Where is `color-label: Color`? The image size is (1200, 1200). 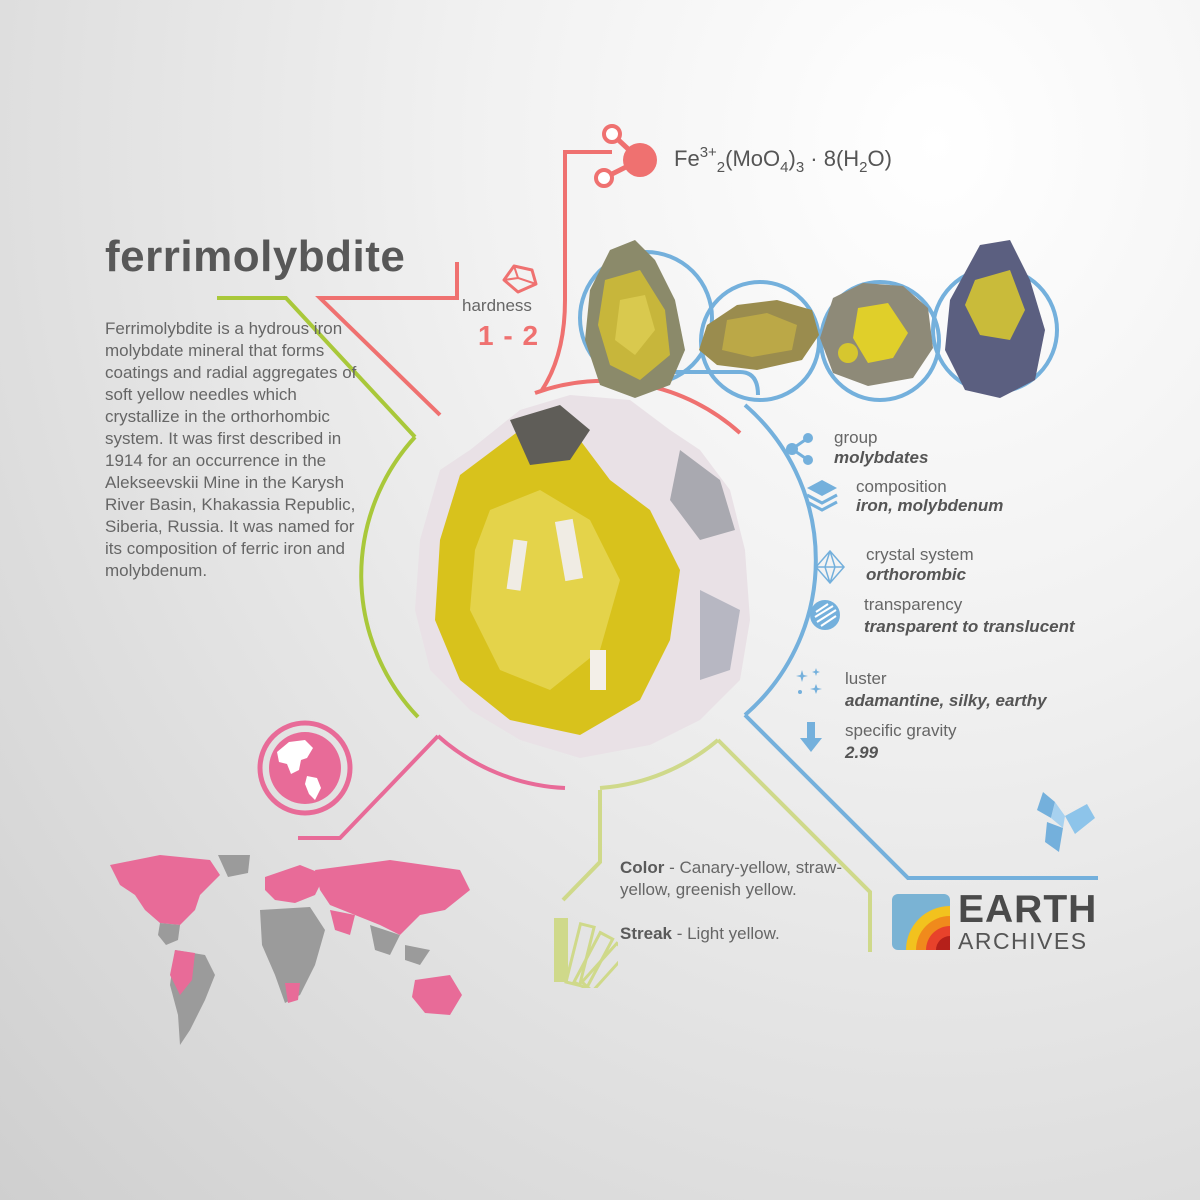
color-label: Color is located at coordinates (642, 867).